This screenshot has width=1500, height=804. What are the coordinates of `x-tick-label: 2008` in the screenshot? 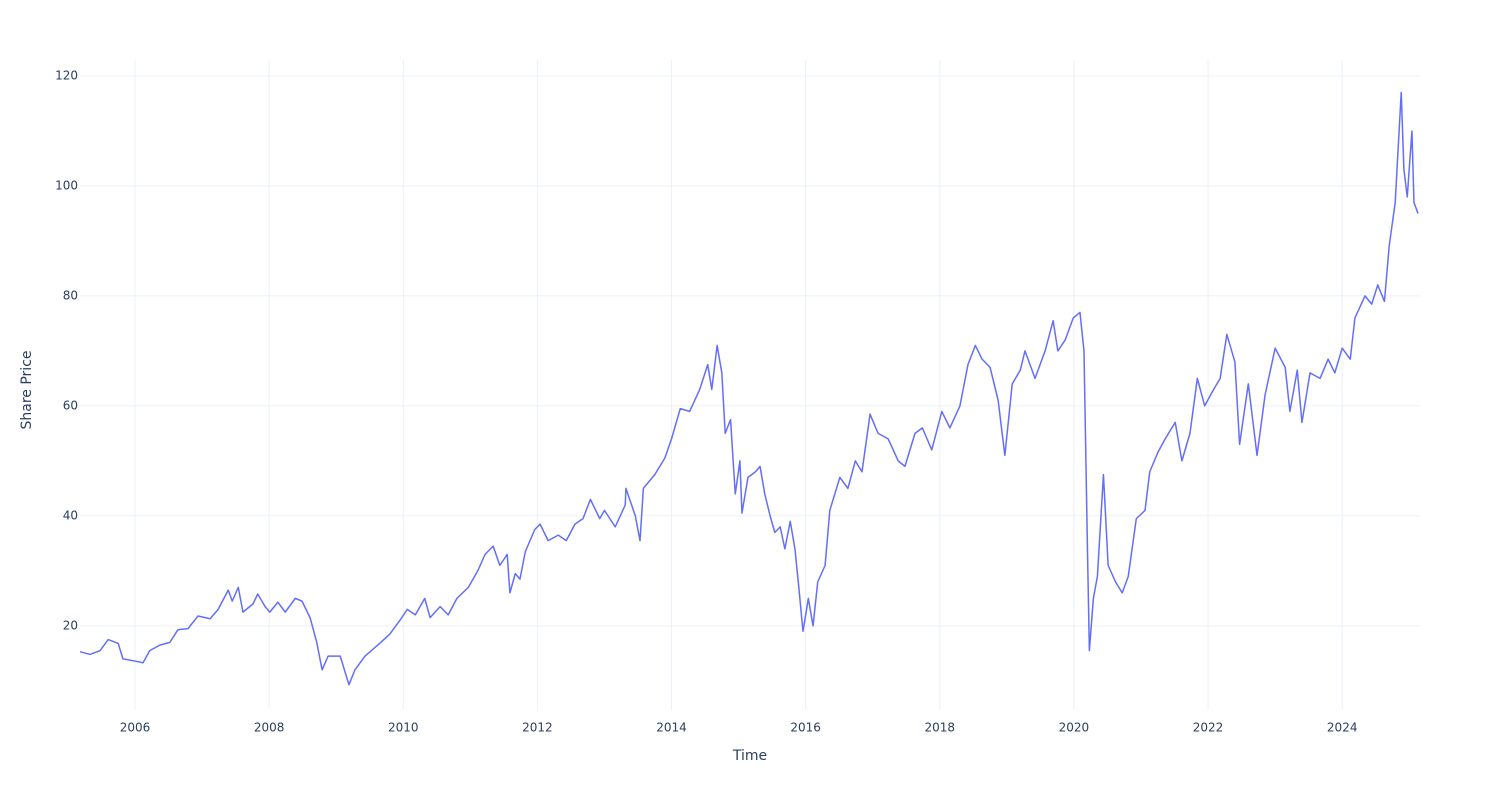 It's located at (269, 728).